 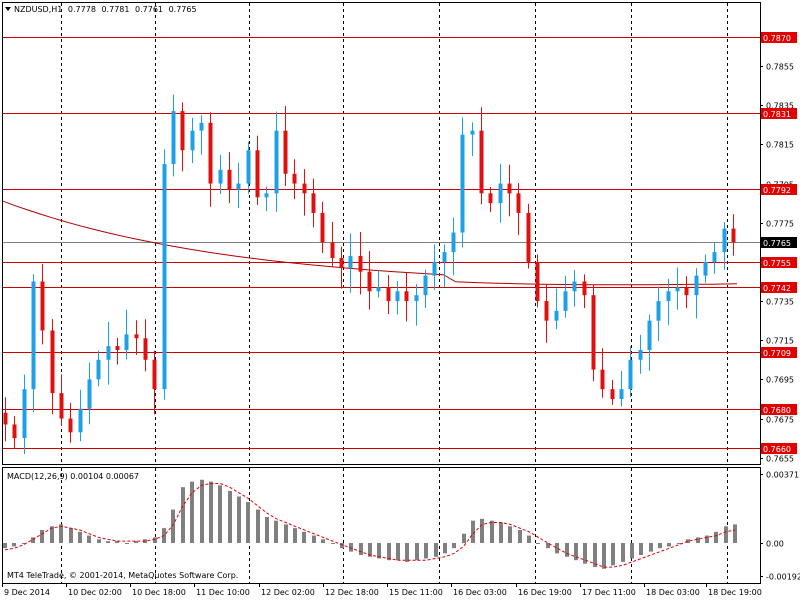 What do you see at coordinates (352, 592) in the screenshot?
I see `time-label: 12 Dec 18:00` at bounding box center [352, 592].